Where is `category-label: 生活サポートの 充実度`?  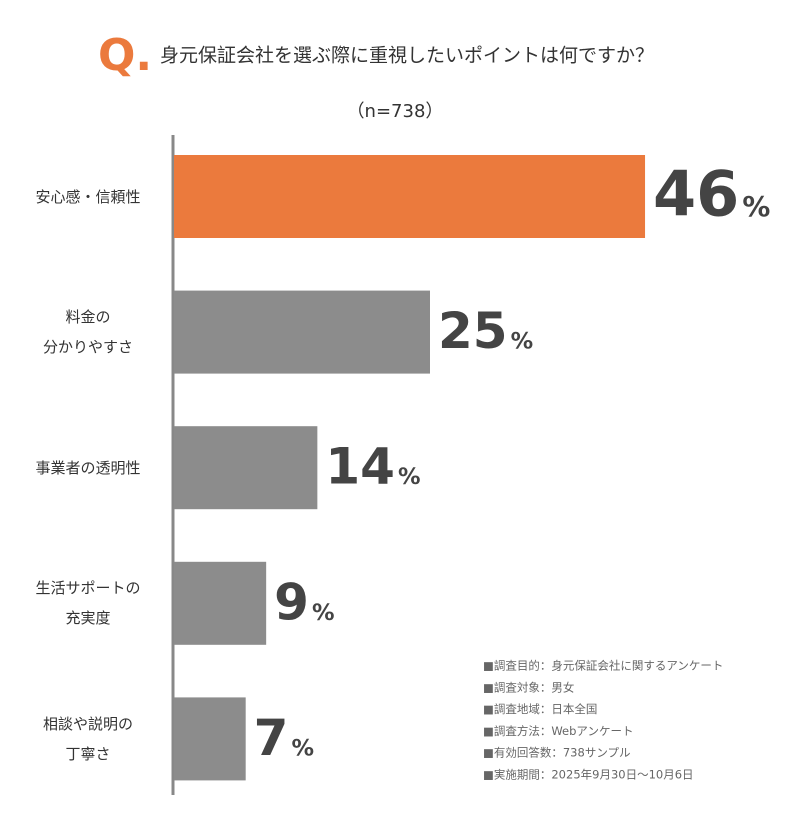
category-label: 生活サポートの 充実度 is located at coordinates (88, 603).